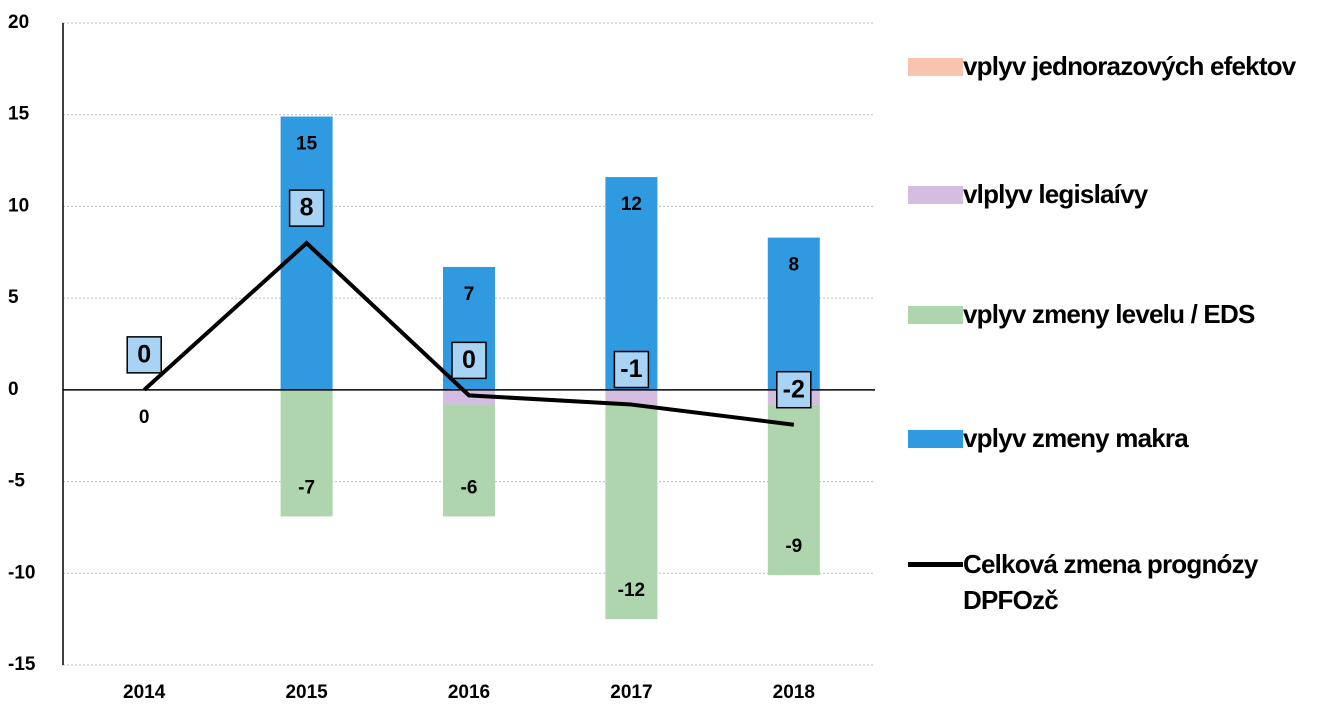  I want to click on legend-label: Celková zmena prognózy DPFOzč, so click(1110, 582).